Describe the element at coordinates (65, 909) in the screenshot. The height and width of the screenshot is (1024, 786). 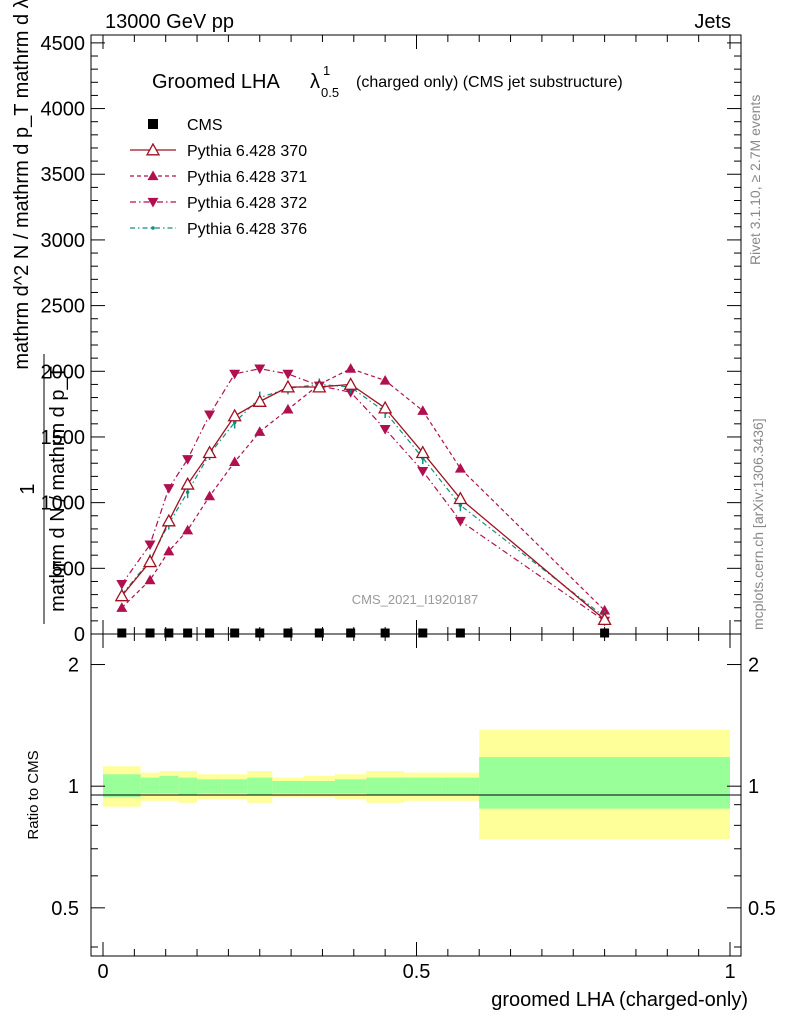
I see `ratio-tick-label-left: 0.5` at that location.